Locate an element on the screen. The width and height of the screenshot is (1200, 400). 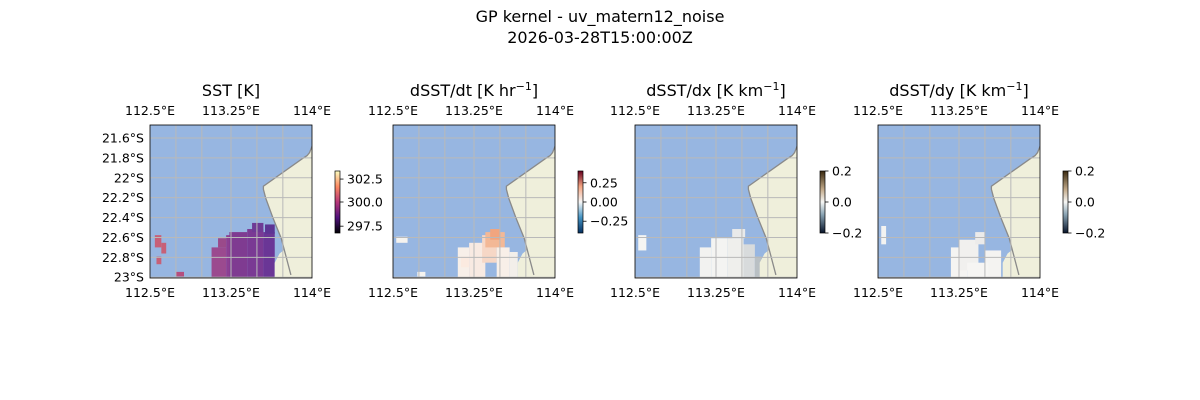
colorbar-tick-label: 297.5 is located at coordinates (365, 226).